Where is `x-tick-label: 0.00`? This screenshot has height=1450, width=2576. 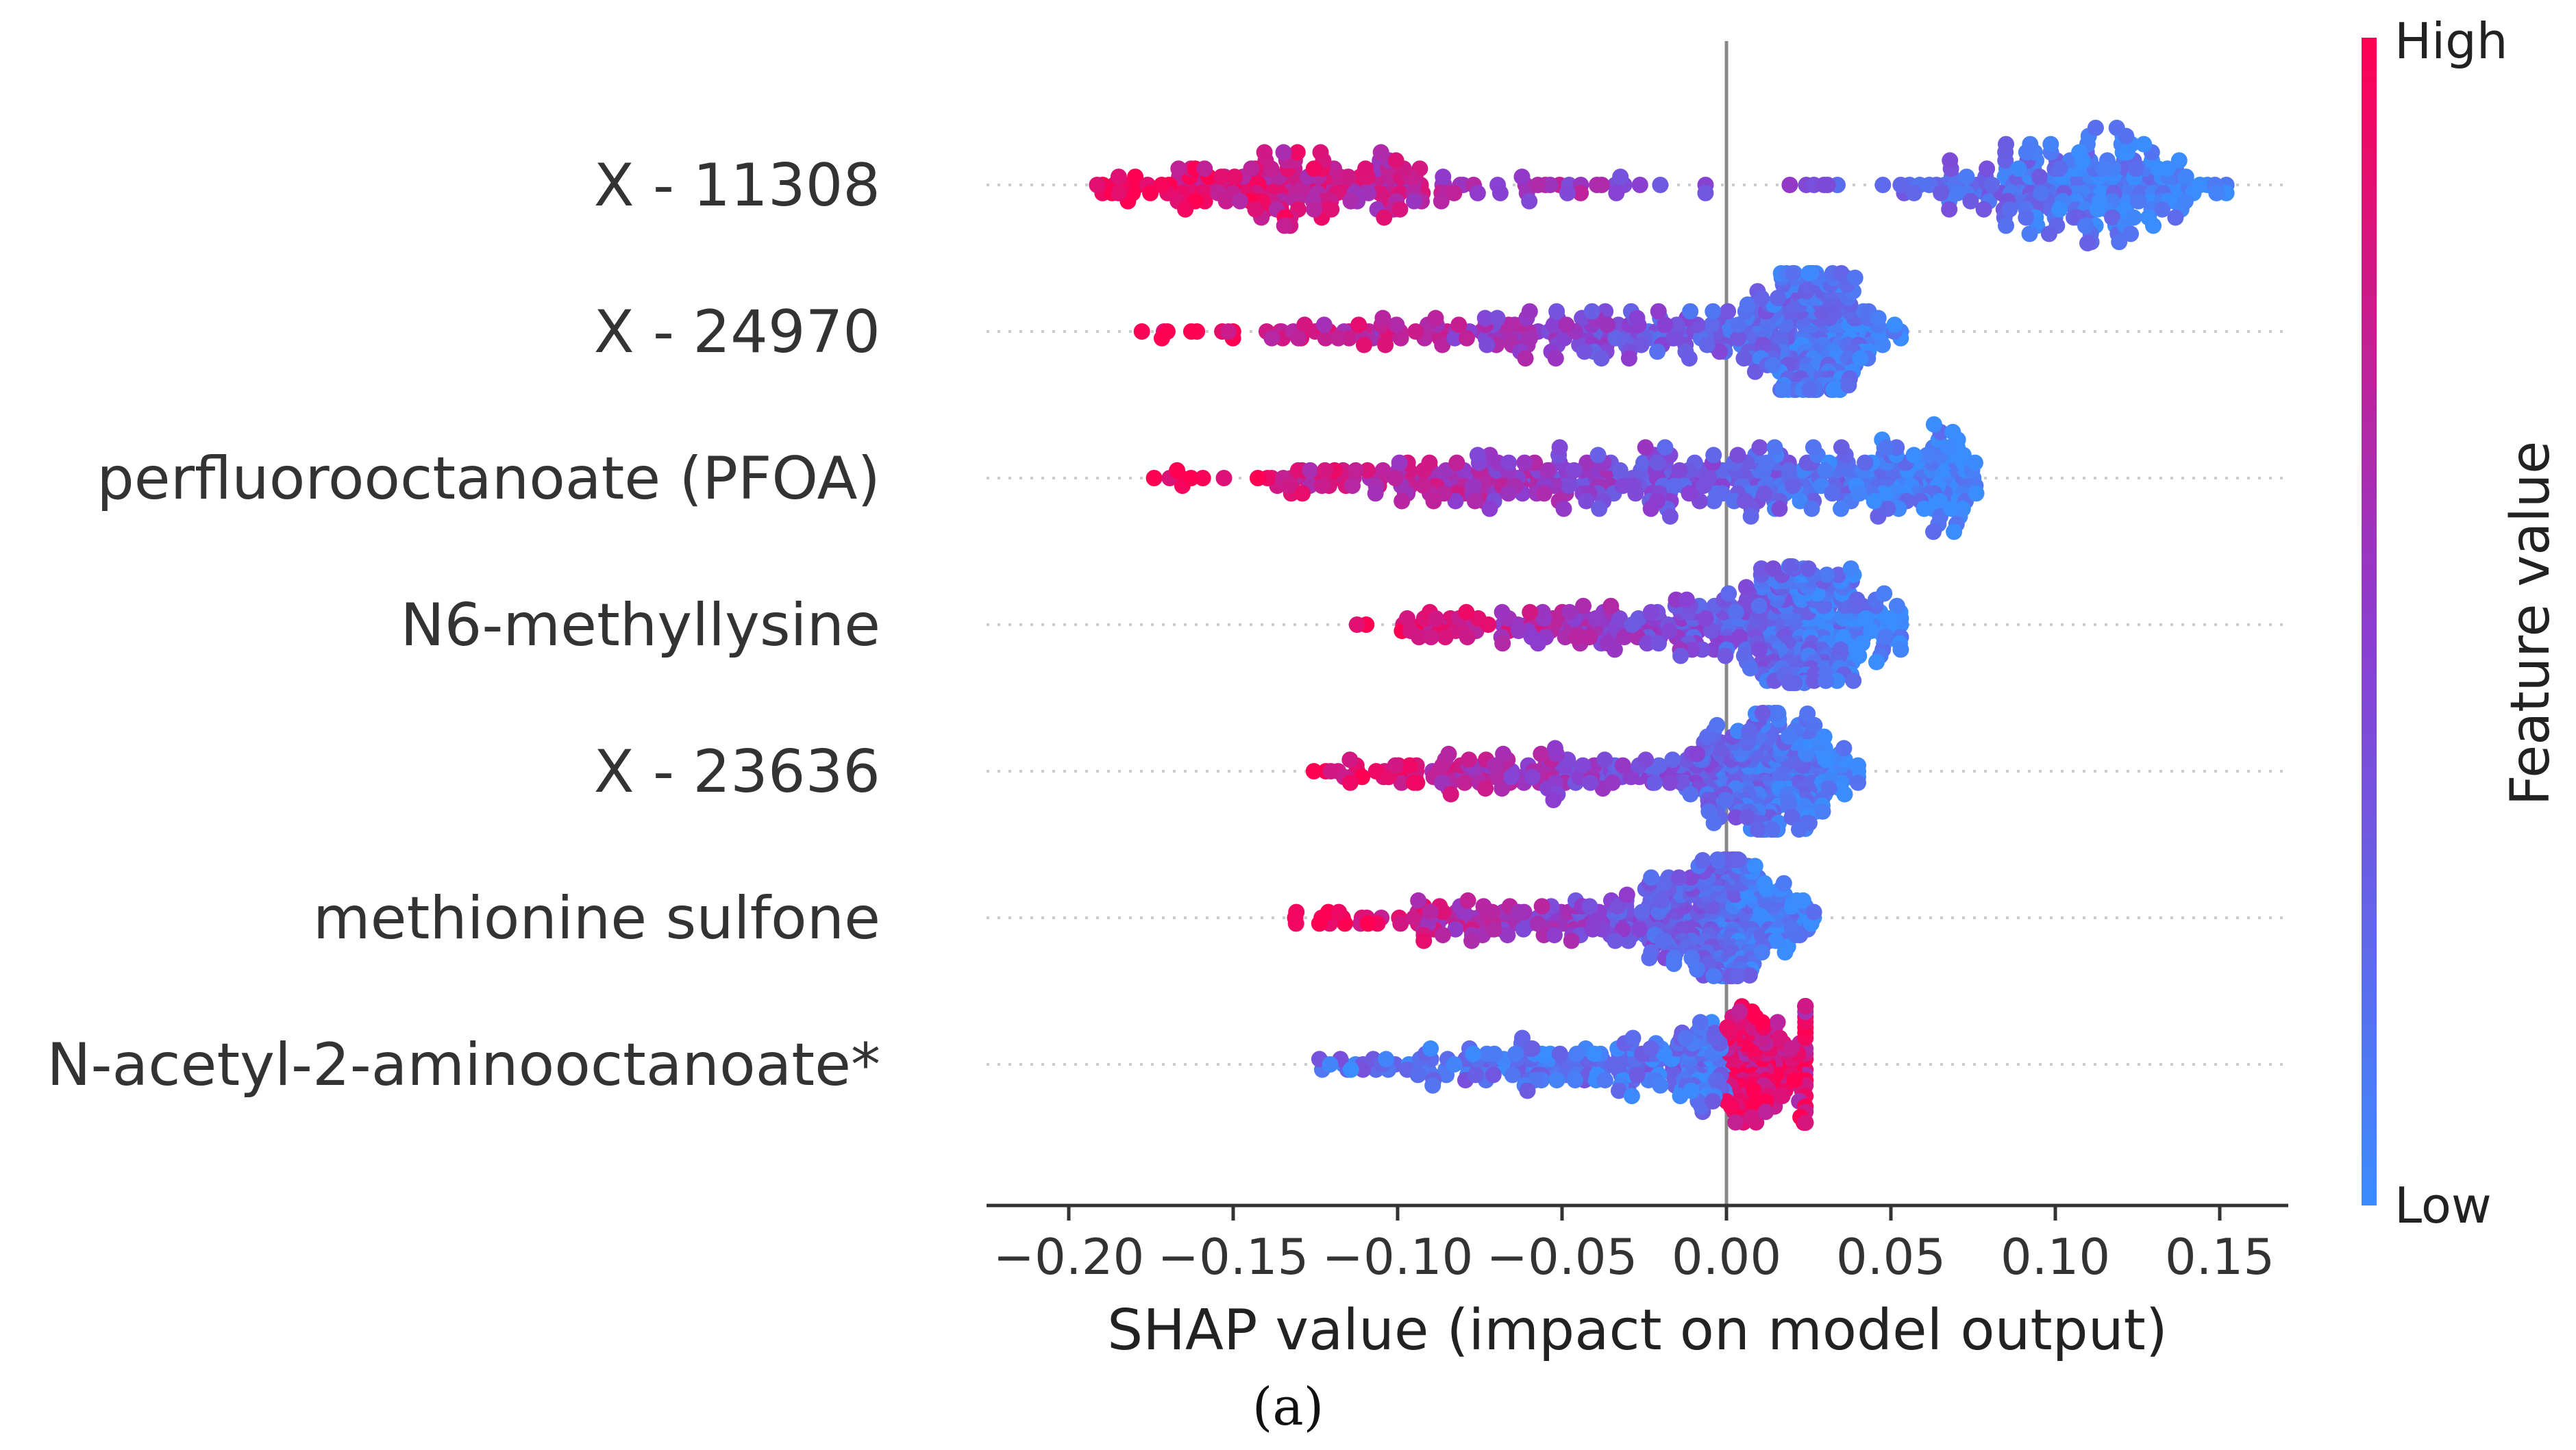 x-tick-label: 0.00 is located at coordinates (1726, 1257).